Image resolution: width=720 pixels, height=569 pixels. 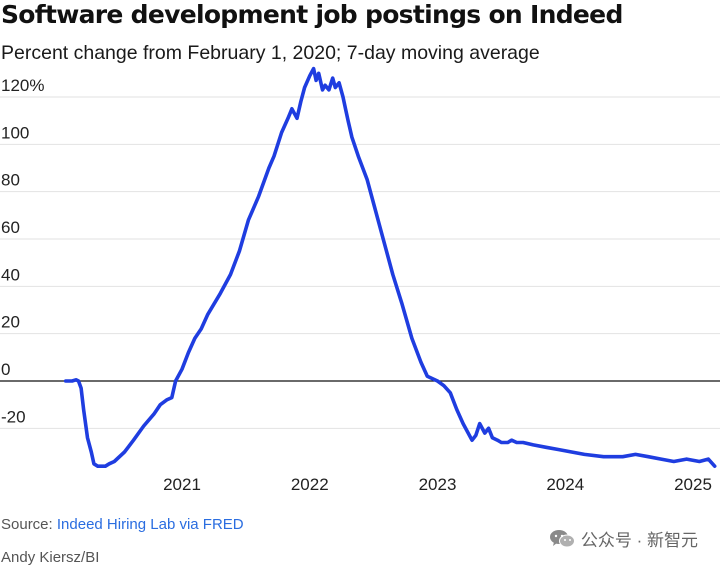 I want to click on source-link: Indeed Hiring Lab via FRED, so click(x=150, y=524).